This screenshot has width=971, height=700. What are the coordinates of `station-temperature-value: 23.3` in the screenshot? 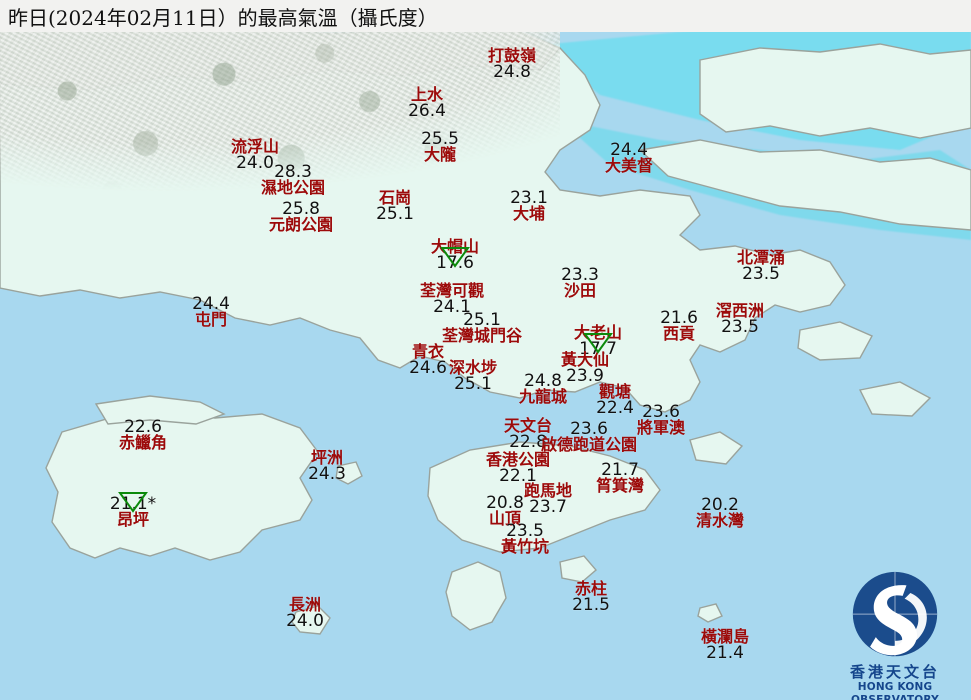 It's located at (580, 275).